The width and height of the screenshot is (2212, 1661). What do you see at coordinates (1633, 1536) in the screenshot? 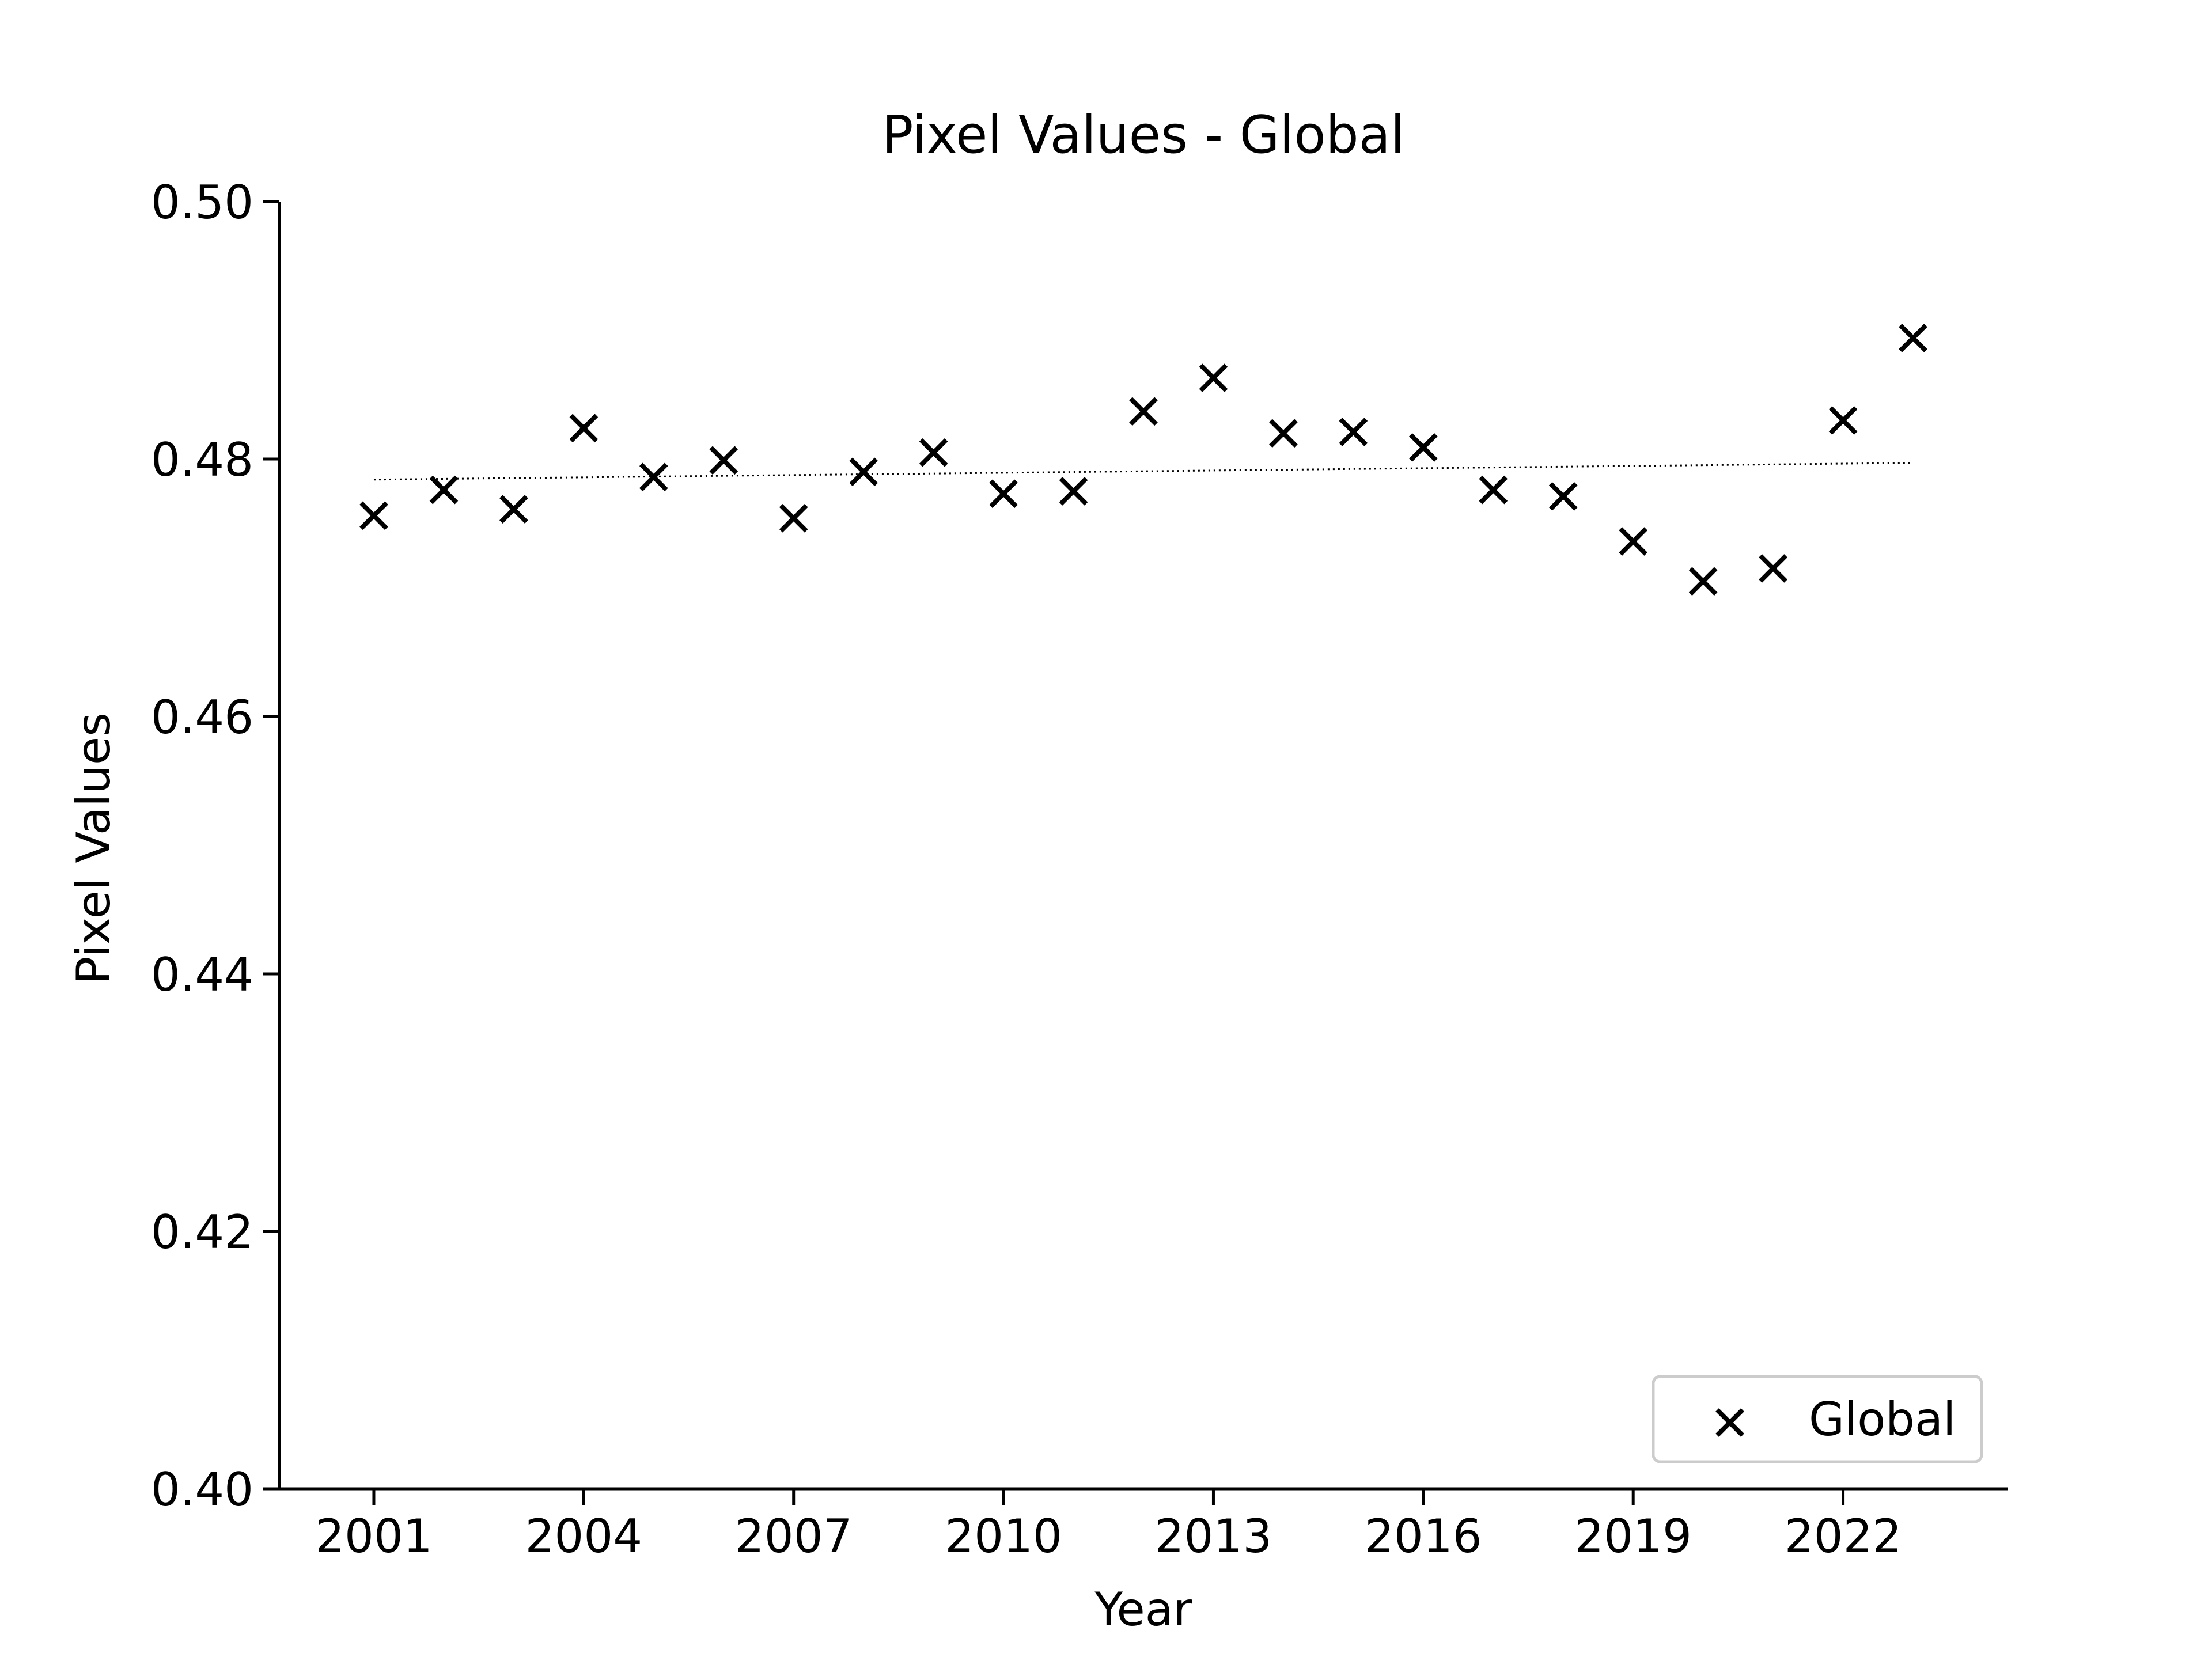
I see `x-tick-label: 2019` at bounding box center [1633, 1536].